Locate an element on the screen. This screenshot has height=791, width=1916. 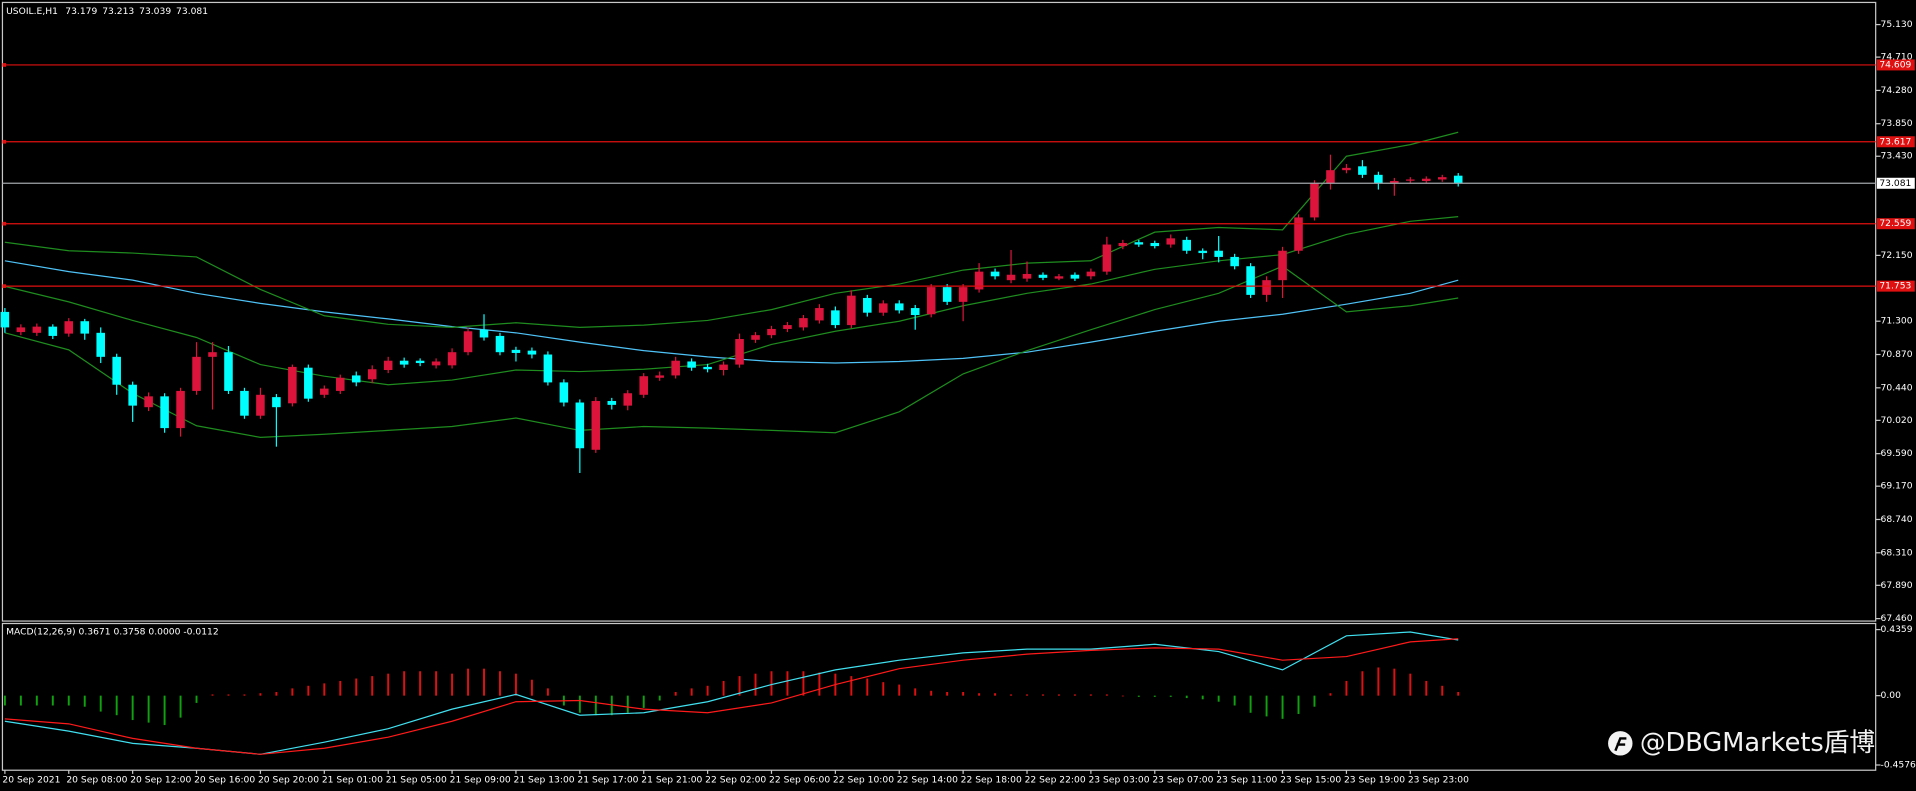
ohlc-high: 73.213 is located at coordinates (118, 11).